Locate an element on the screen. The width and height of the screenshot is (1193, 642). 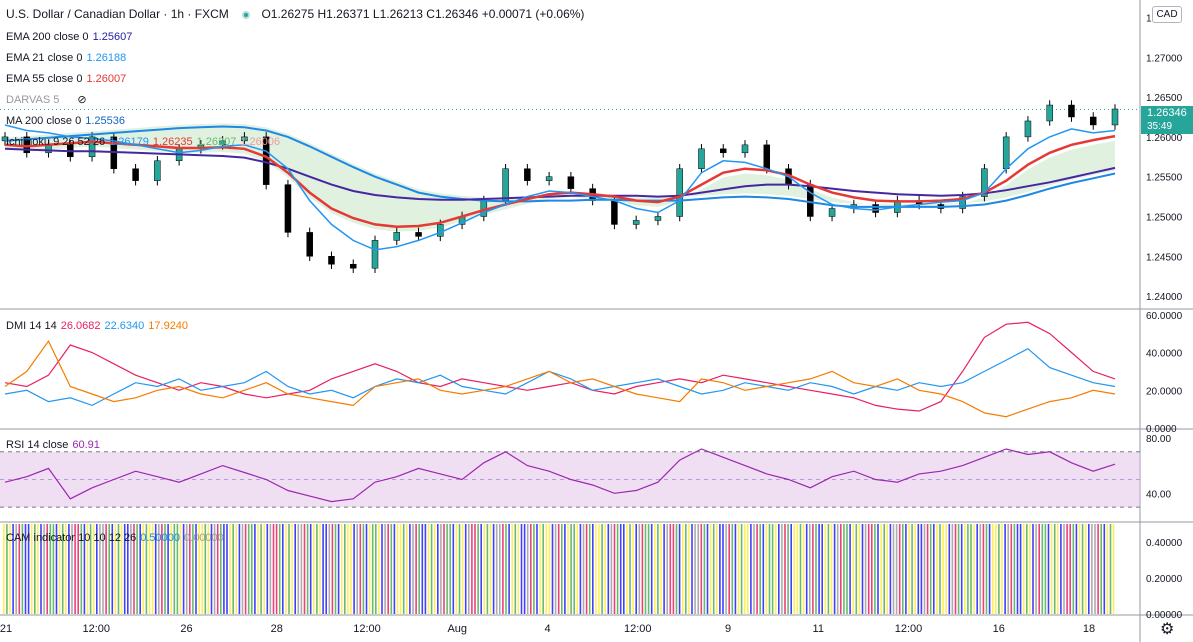
time-axis-label: 21 is located at coordinates (6, 629).